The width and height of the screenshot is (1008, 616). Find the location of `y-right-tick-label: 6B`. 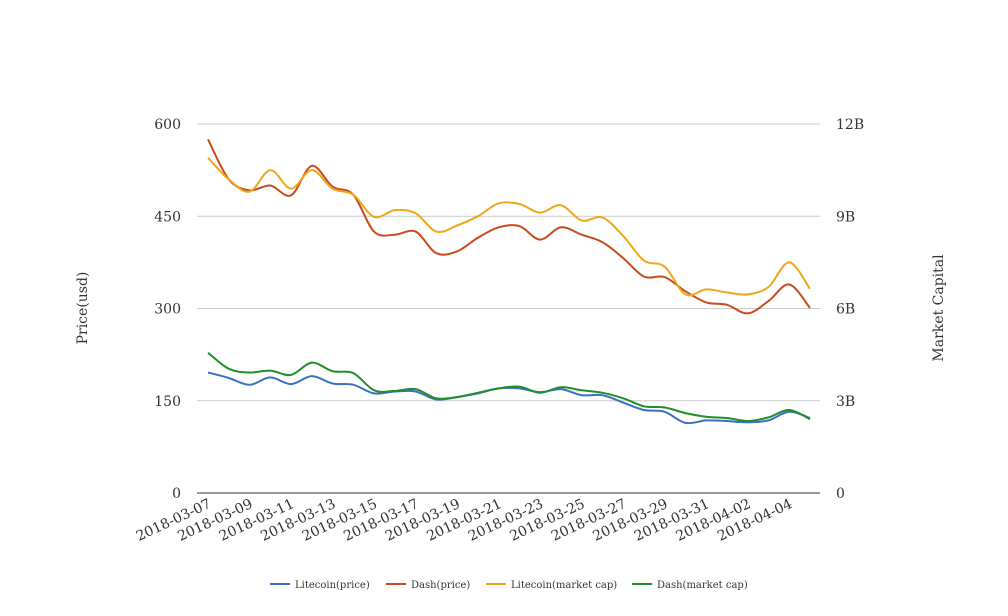

y-right-tick-label: 6B is located at coordinates (845, 310).